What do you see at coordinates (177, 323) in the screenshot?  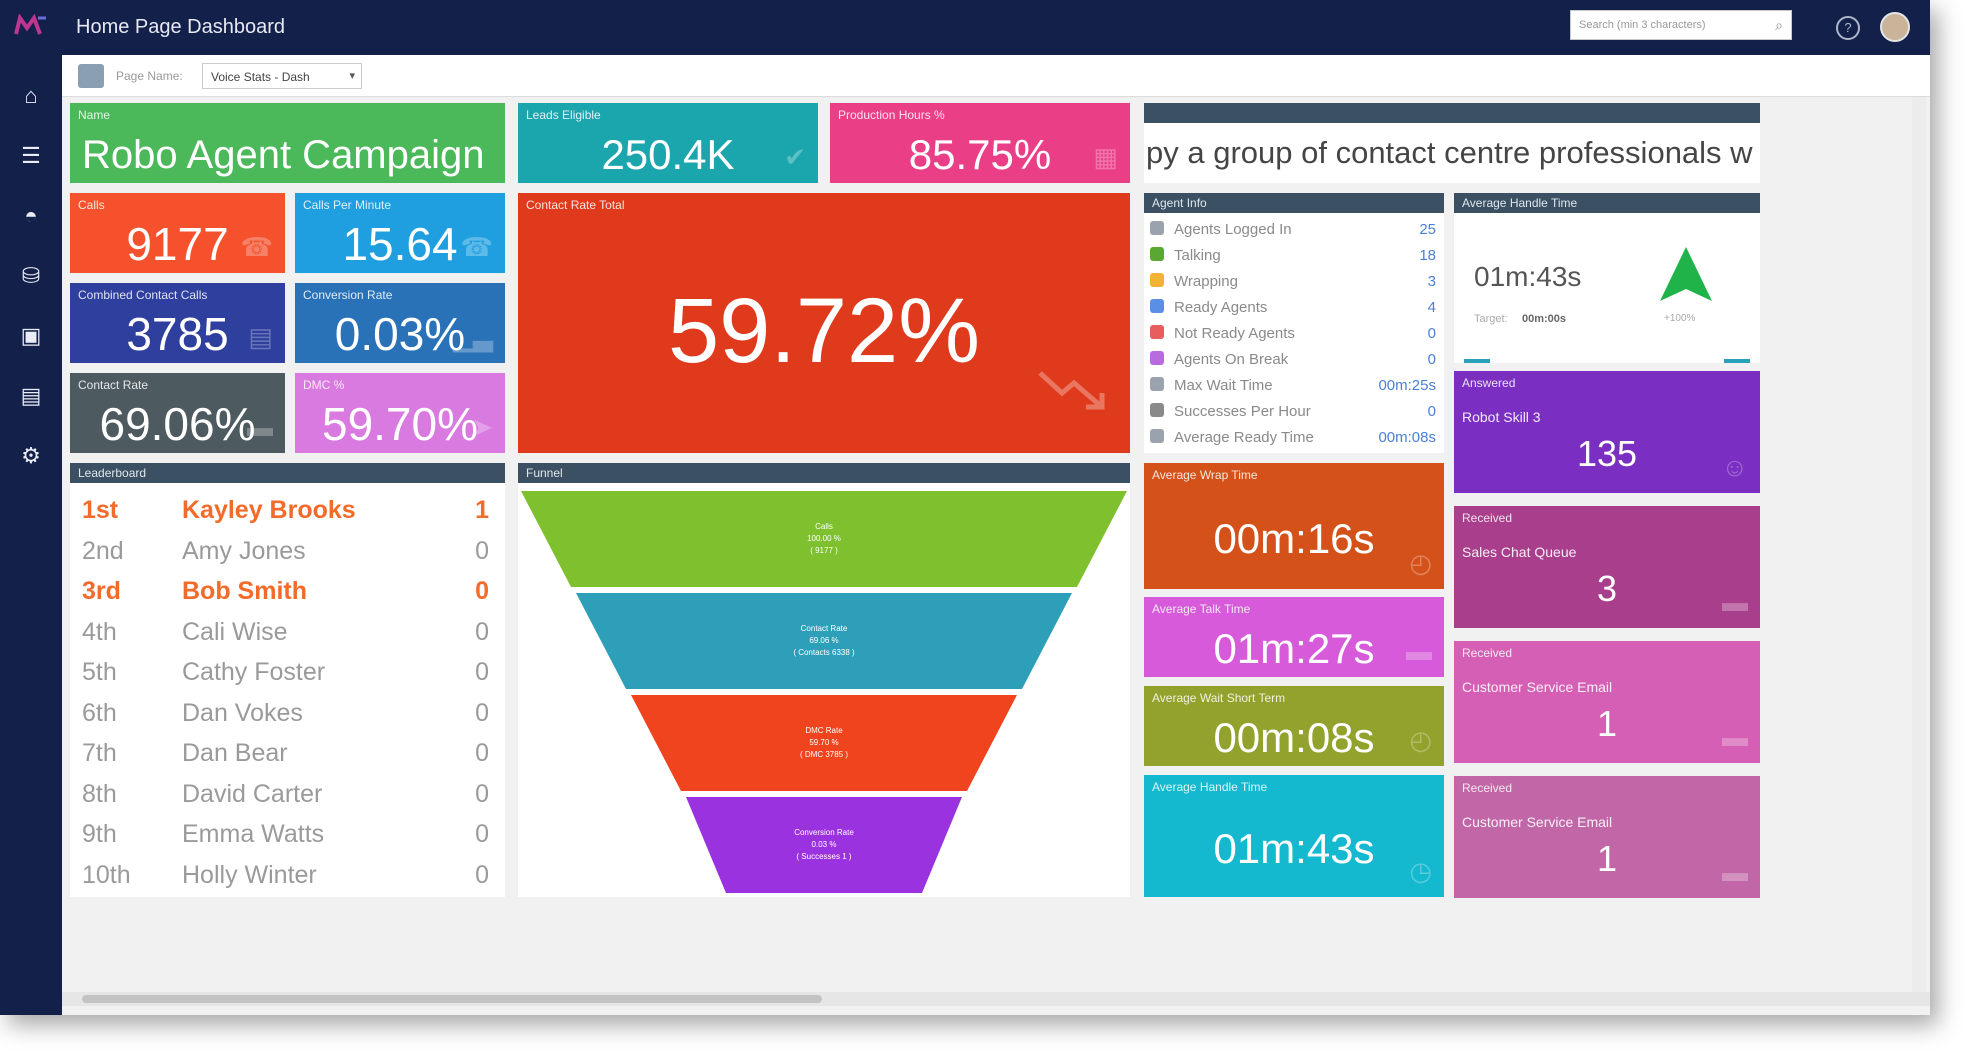 I see `combined-contact-calls-tile: Combined Contact Calls 3785 ▤` at bounding box center [177, 323].